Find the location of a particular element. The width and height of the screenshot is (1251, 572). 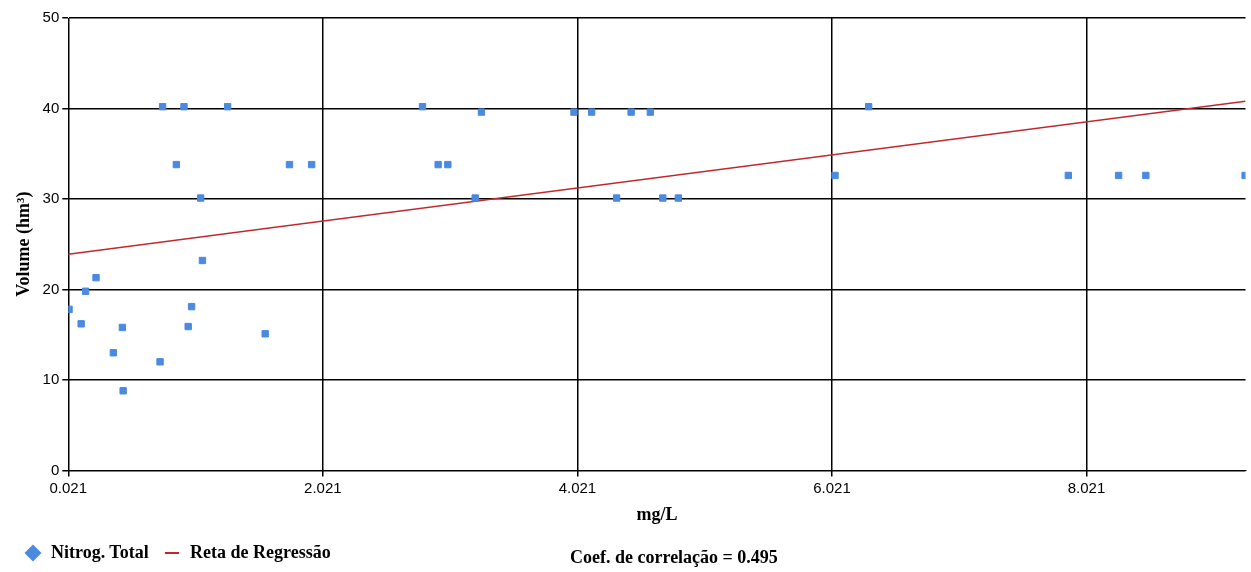

x-tick-label: 2.021 is located at coordinates (323, 487).